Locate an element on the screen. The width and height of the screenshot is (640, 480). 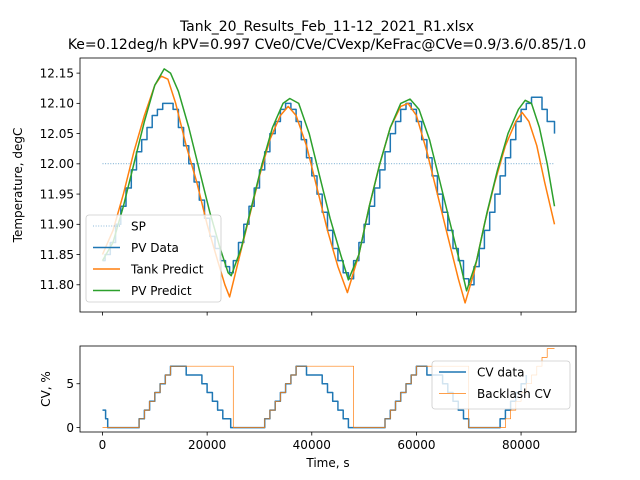
x-tick-label: 0 is located at coordinates (103, 445).